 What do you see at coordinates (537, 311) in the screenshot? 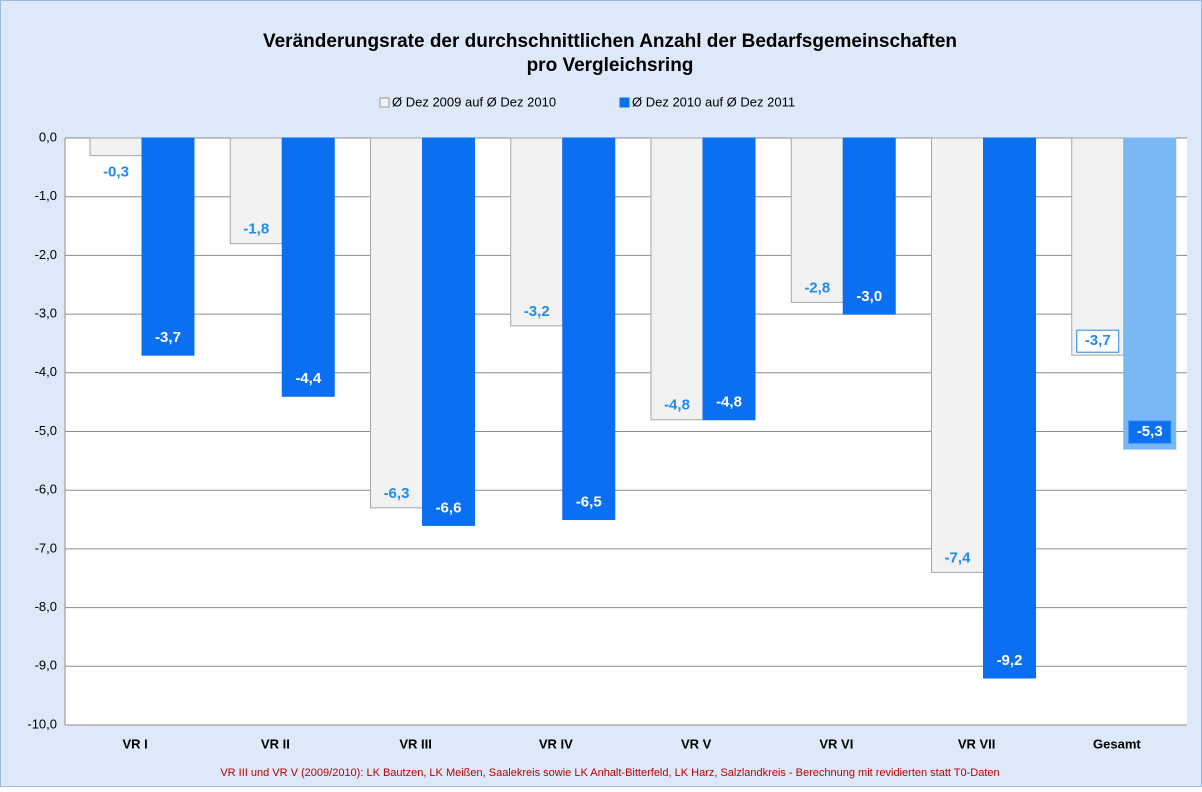
I see `value-label: -3,2` at bounding box center [537, 311].